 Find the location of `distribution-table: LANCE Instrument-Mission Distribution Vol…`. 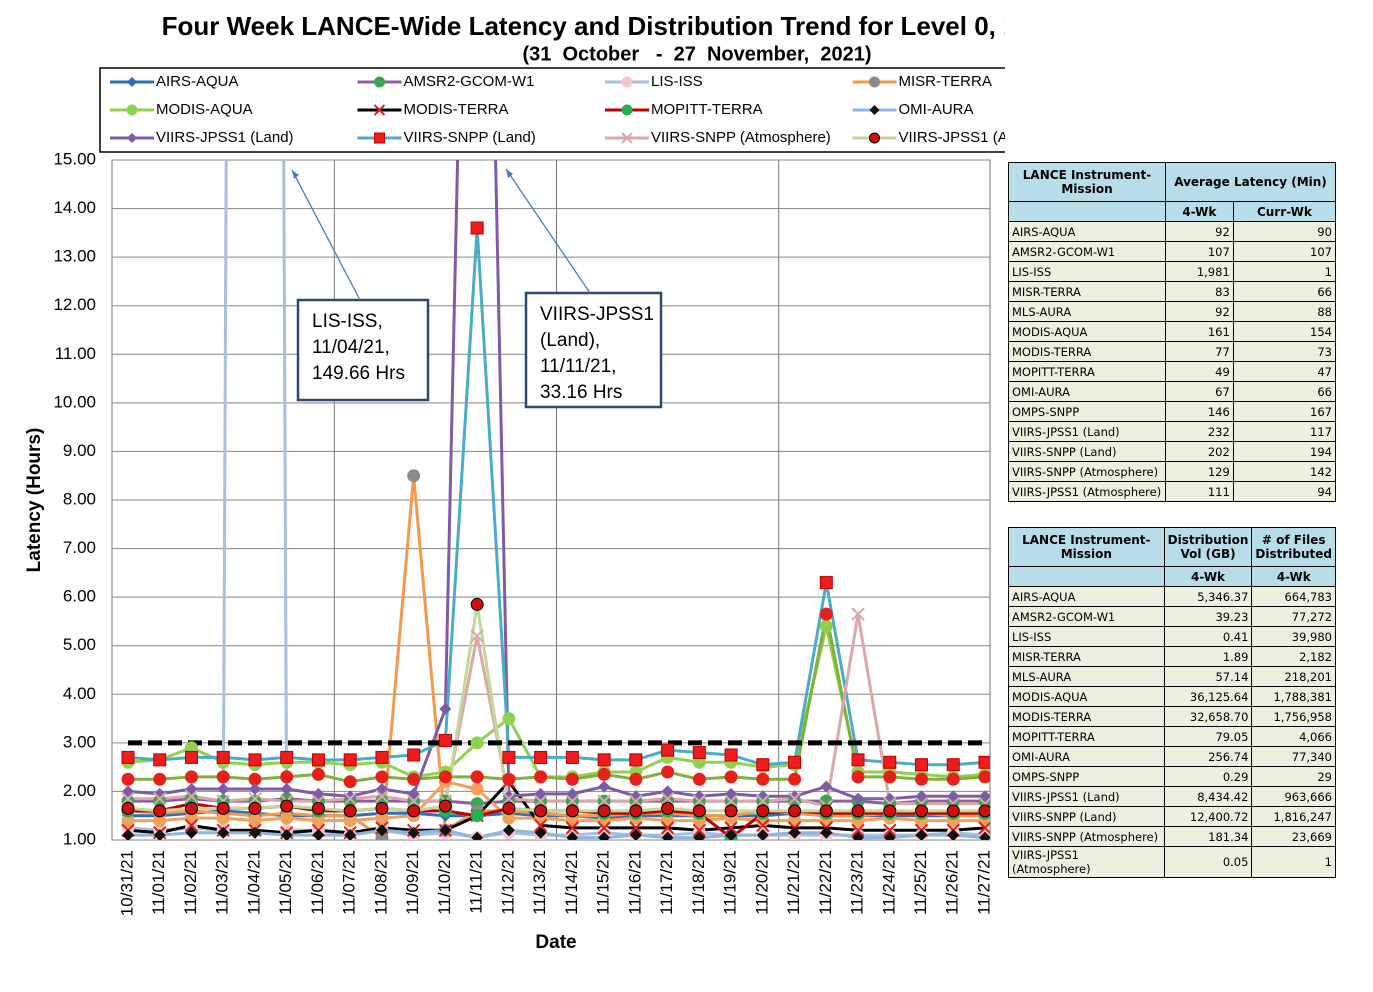

distribution-table: LANCE Instrument-Mission Distribution Vol… is located at coordinates (1172, 702).